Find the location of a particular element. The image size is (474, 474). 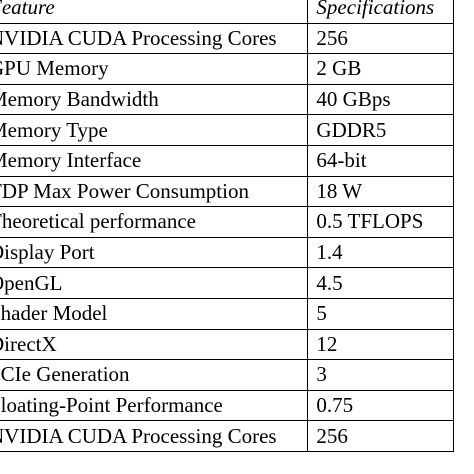

table-row: Memory Bandwidth 40 GBps is located at coordinates (227, 99).